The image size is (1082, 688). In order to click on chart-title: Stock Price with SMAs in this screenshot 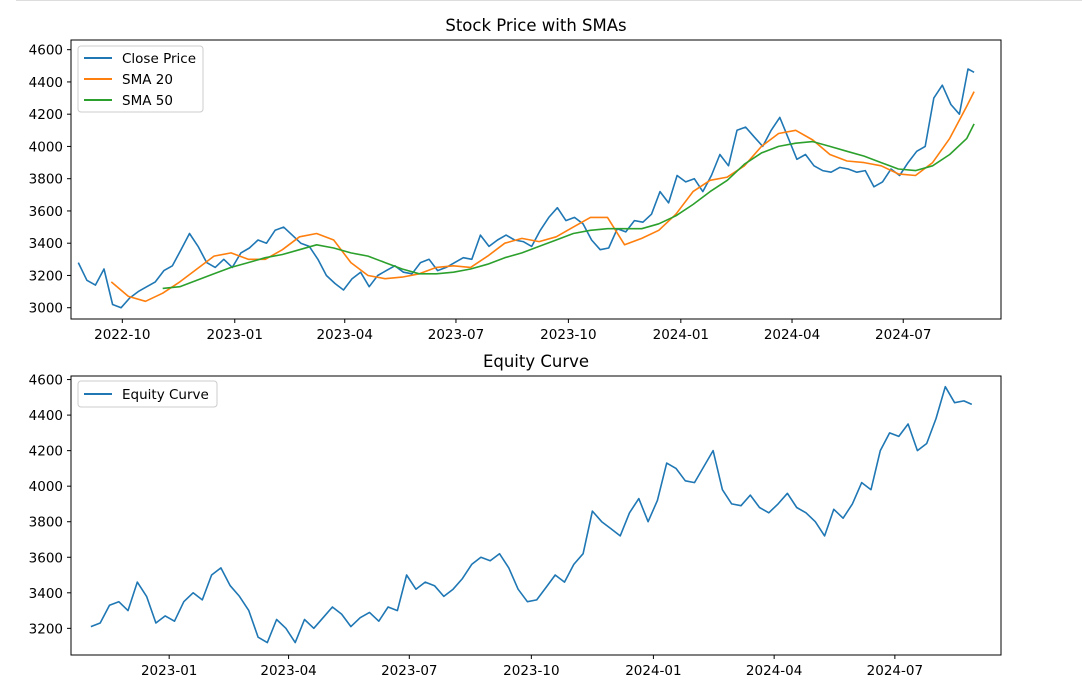, I will do `click(535, 25)`.